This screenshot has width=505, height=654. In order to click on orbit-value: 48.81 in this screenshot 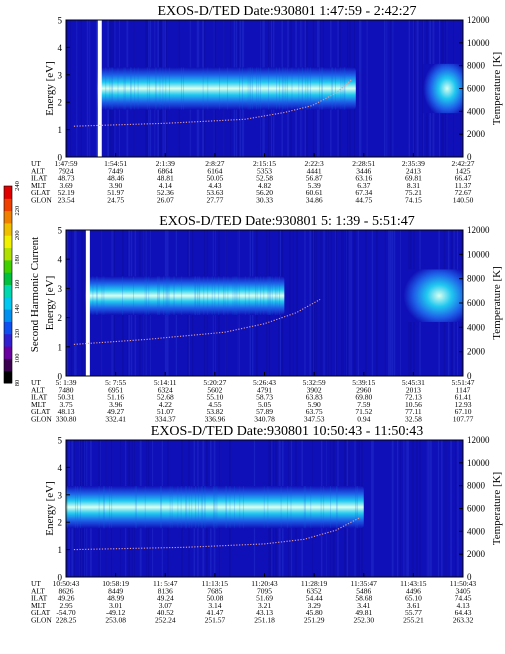, I will do `click(165, 178)`.